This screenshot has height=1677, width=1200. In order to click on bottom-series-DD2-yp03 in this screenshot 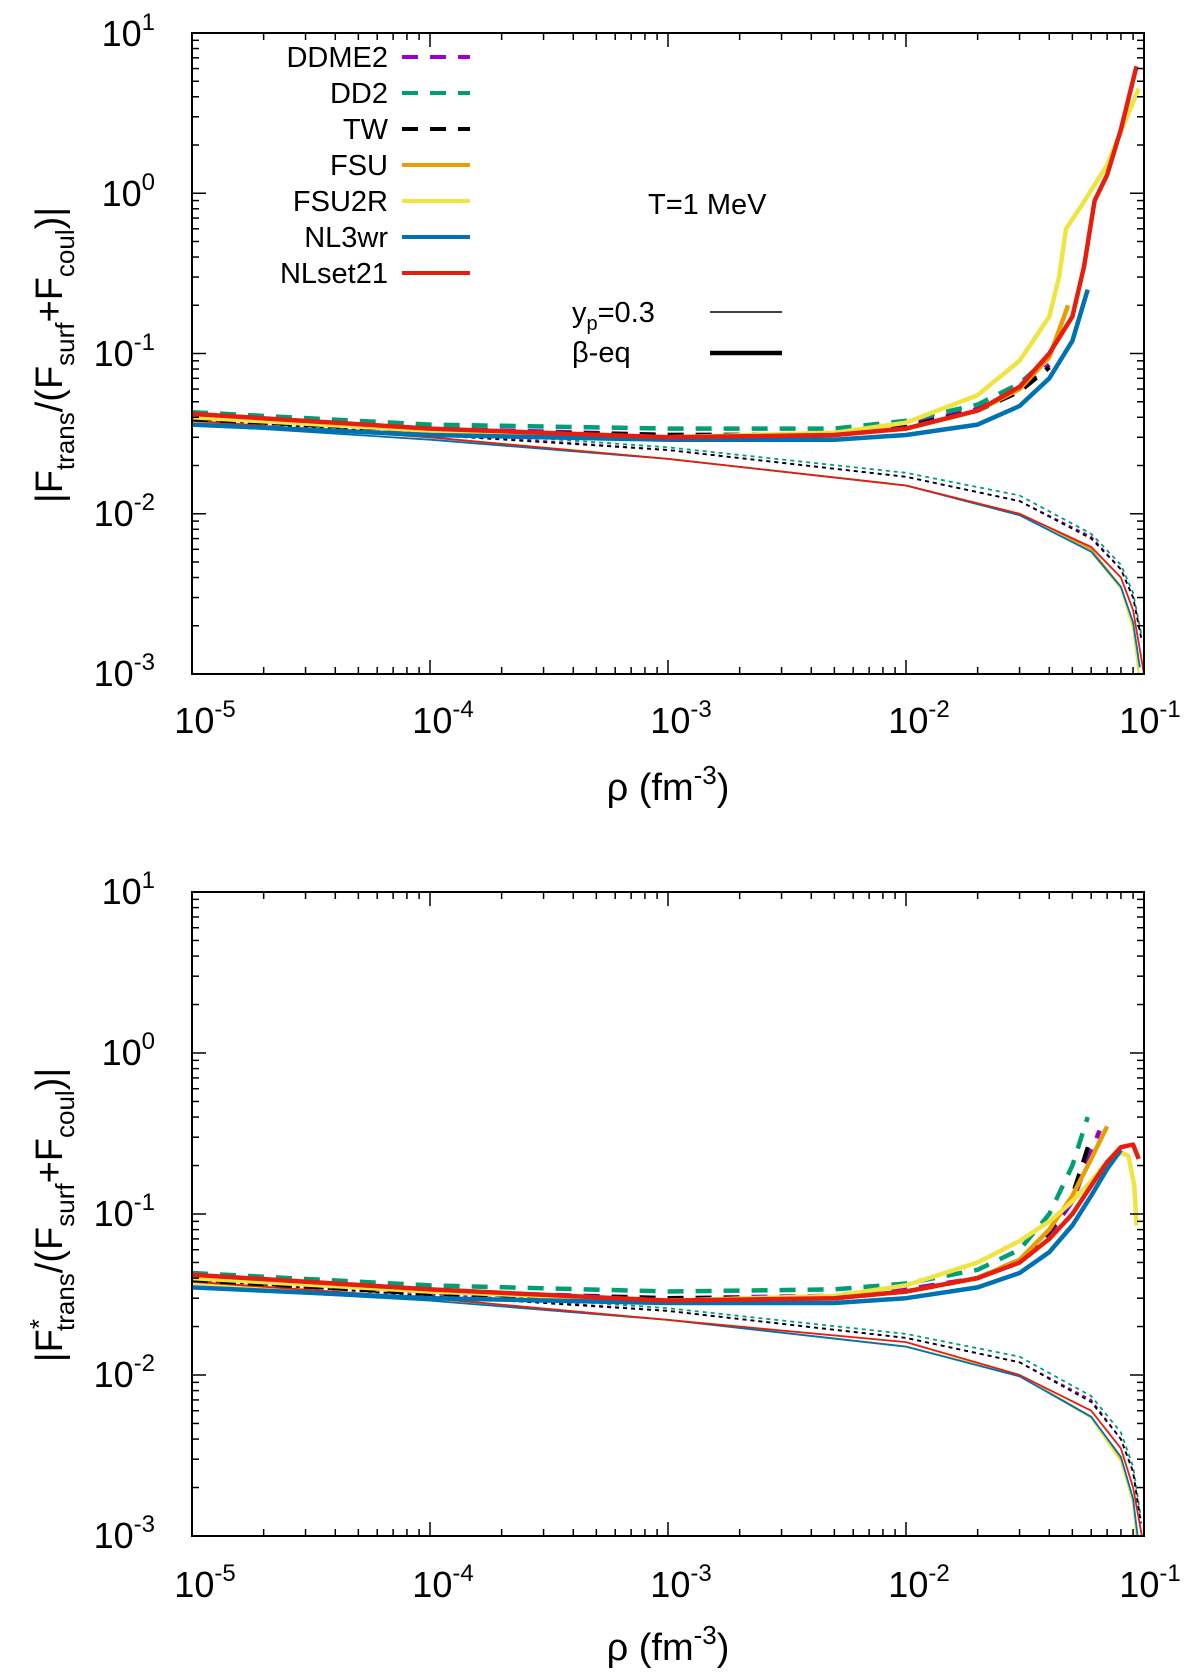, I will do `click(666, 1396)`.